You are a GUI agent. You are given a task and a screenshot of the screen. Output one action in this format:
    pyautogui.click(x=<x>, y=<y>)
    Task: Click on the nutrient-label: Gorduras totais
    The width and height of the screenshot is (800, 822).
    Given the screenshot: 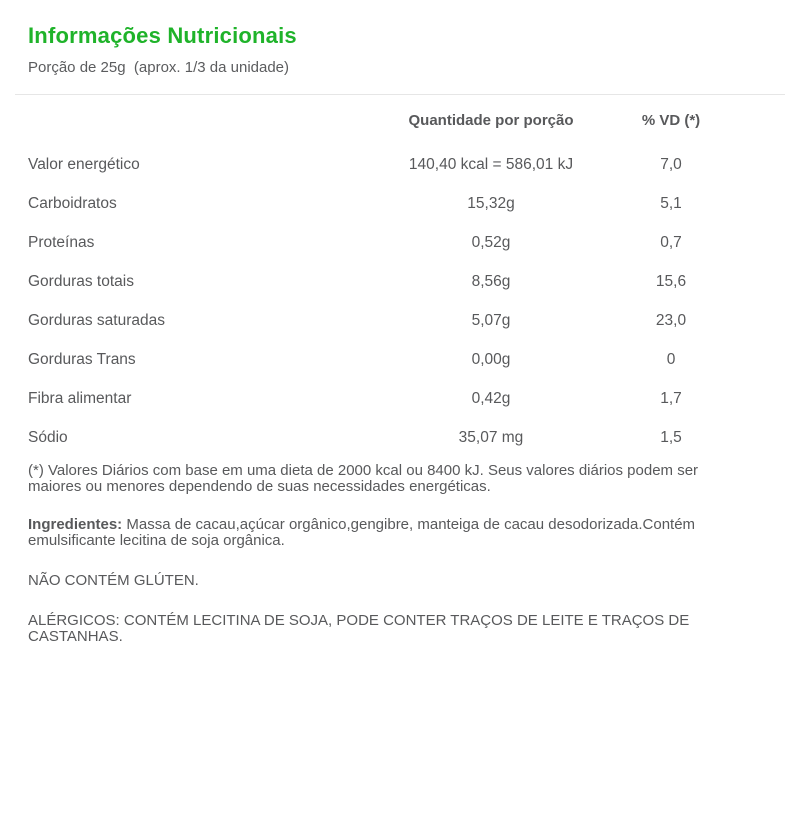 What is the action you would take?
    pyautogui.click(x=81, y=281)
    